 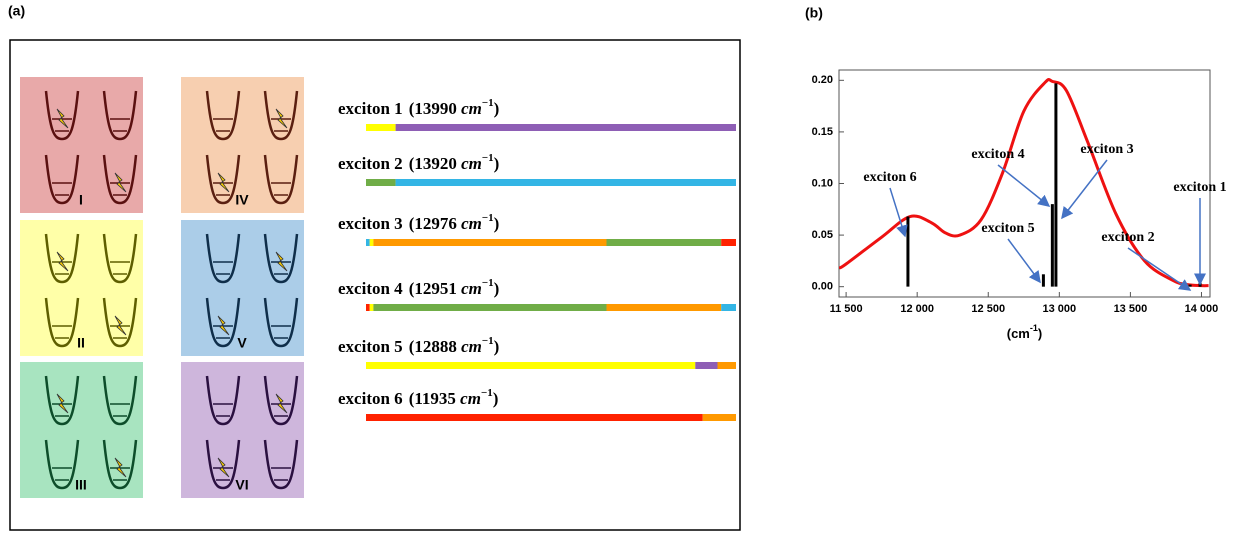 I want to click on annotation: exciton 4, so click(x=997, y=154).